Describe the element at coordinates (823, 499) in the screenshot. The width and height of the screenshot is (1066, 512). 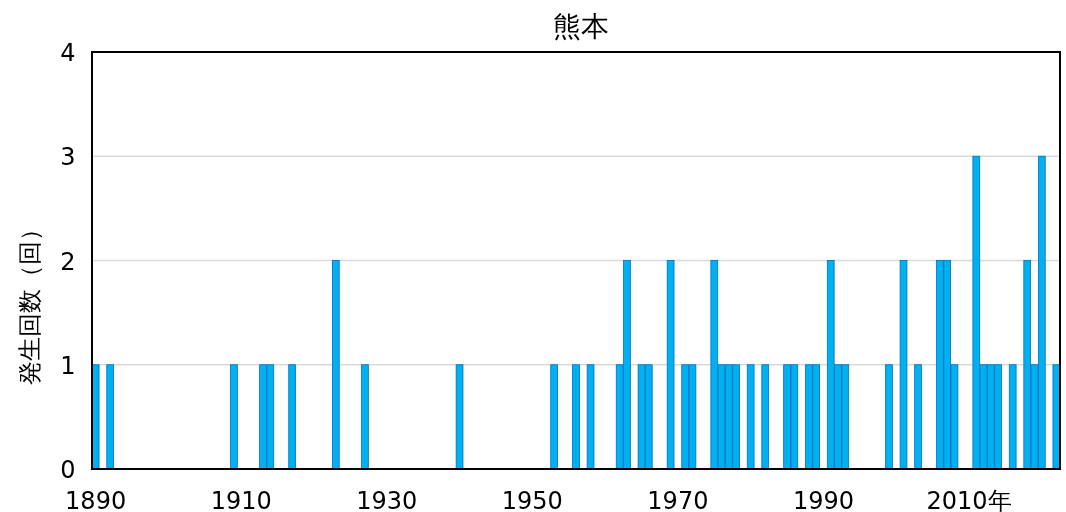
I see `x-tick-label: 1990` at that location.